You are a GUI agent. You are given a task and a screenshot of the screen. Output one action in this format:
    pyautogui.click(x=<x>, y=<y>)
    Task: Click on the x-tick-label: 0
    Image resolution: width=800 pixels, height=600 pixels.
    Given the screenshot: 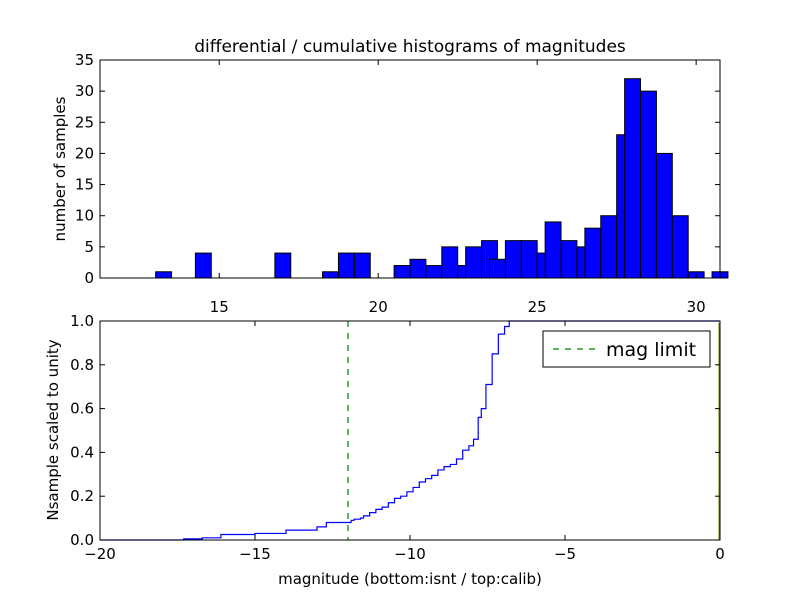 What is the action you would take?
    pyautogui.click(x=720, y=554)
    